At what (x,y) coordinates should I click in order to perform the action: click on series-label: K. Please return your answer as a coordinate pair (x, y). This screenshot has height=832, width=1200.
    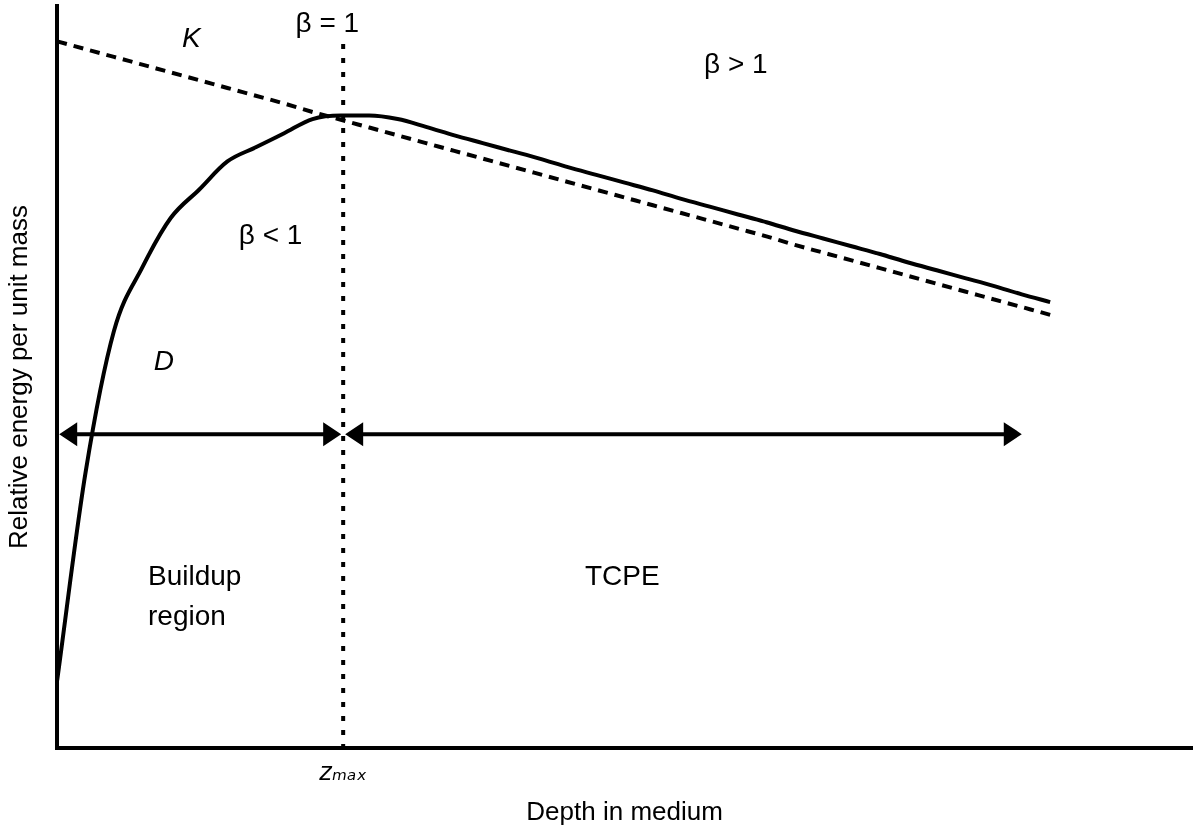
    Looking at the image, I should click on (192, 38).